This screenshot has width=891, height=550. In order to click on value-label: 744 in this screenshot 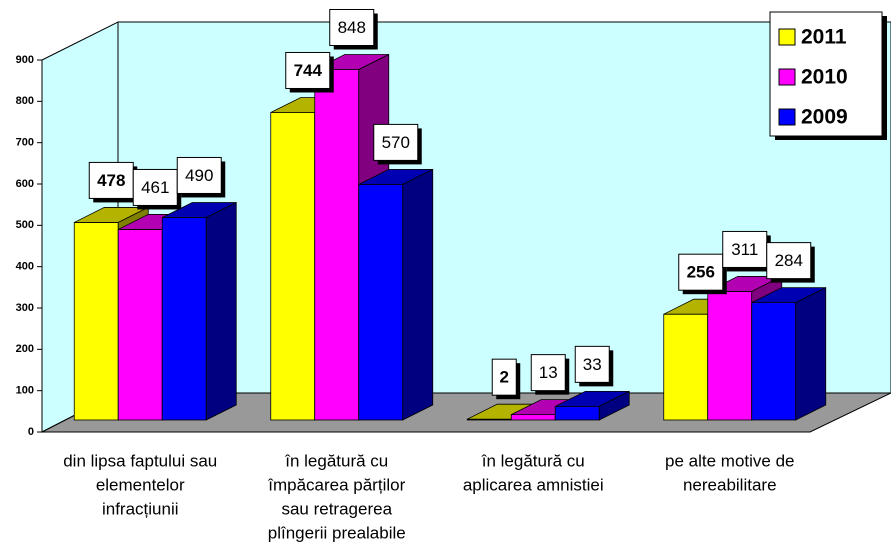, I will do `click(308, 70)`.